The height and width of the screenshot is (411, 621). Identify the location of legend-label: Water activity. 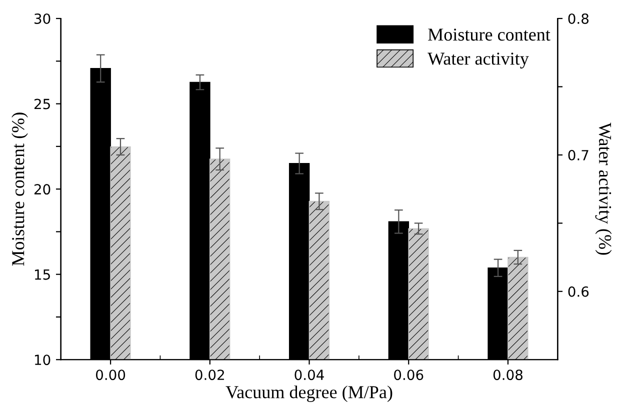
(478, 60).